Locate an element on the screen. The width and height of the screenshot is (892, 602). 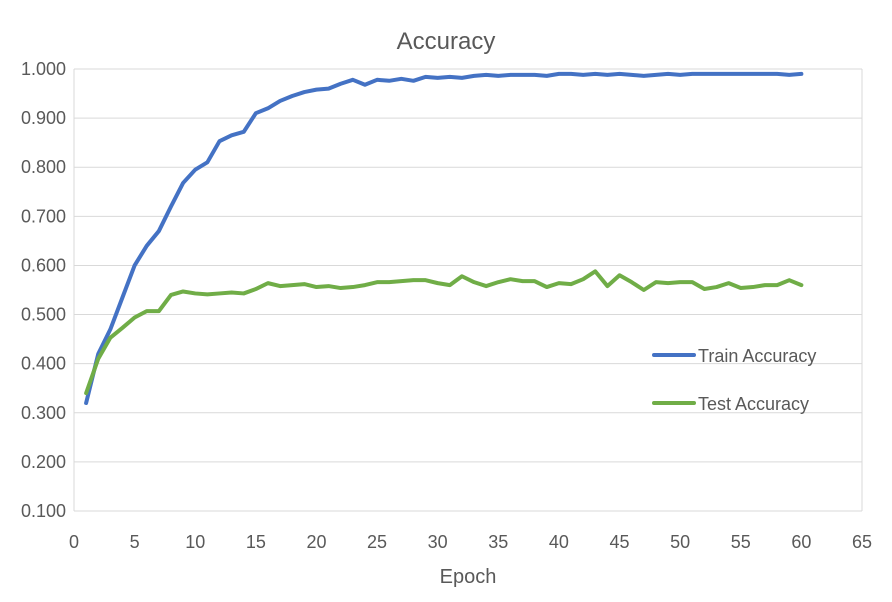
y-tick-label: 1.000 is located at coordinates (43, 69).